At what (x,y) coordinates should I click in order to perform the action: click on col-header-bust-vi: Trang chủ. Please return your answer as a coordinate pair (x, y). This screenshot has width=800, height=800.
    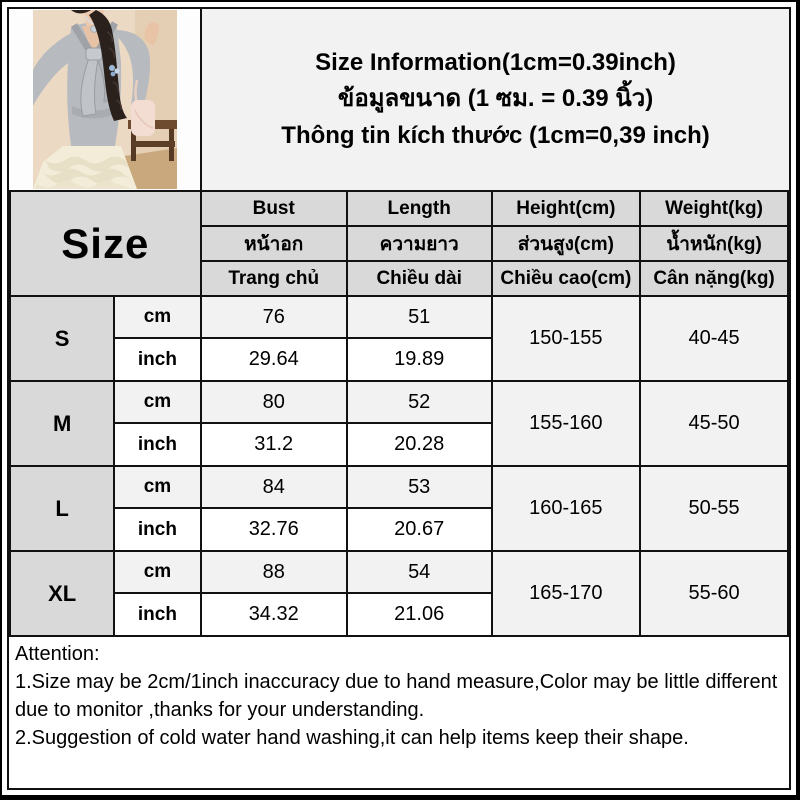
    Looking at the image, I should click on (273, 278).